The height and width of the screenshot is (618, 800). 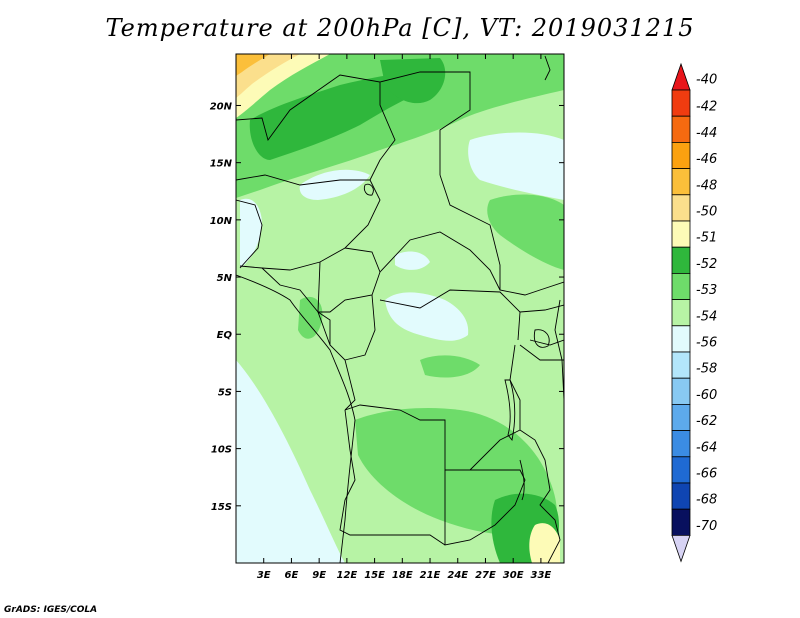 I want to click on lon-tick-label: 24E, so click(x=457, y=575).